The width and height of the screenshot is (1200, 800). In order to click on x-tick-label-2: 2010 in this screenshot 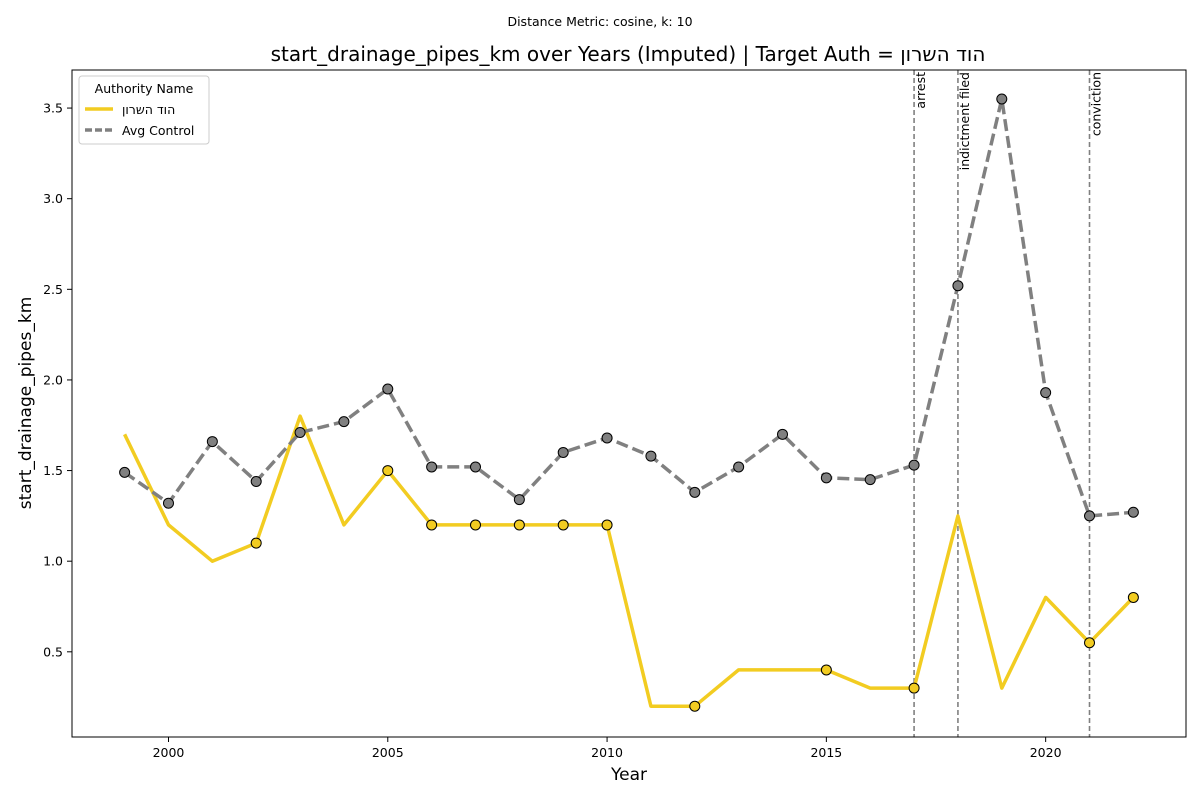, I will do `click(607, 752)`.